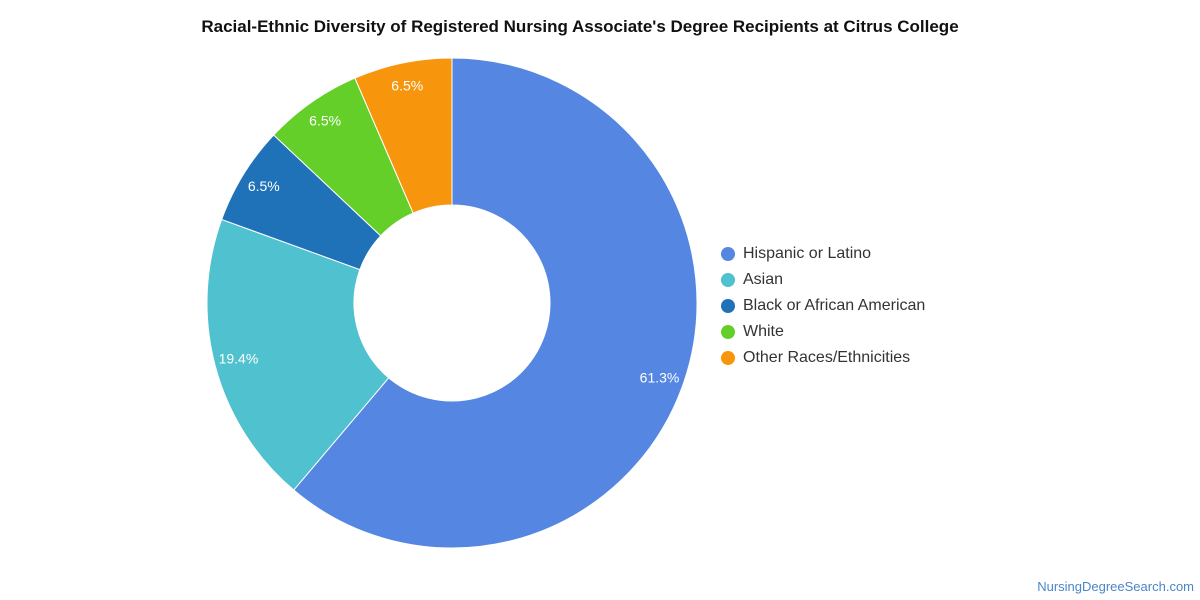 The width and height of the screenshot is (1200, 600). What do you see at coordinates (827, 357) in the screenshot?
I see `legend-label: Other Races/Ethnicities` at bounding box center [827, 357].